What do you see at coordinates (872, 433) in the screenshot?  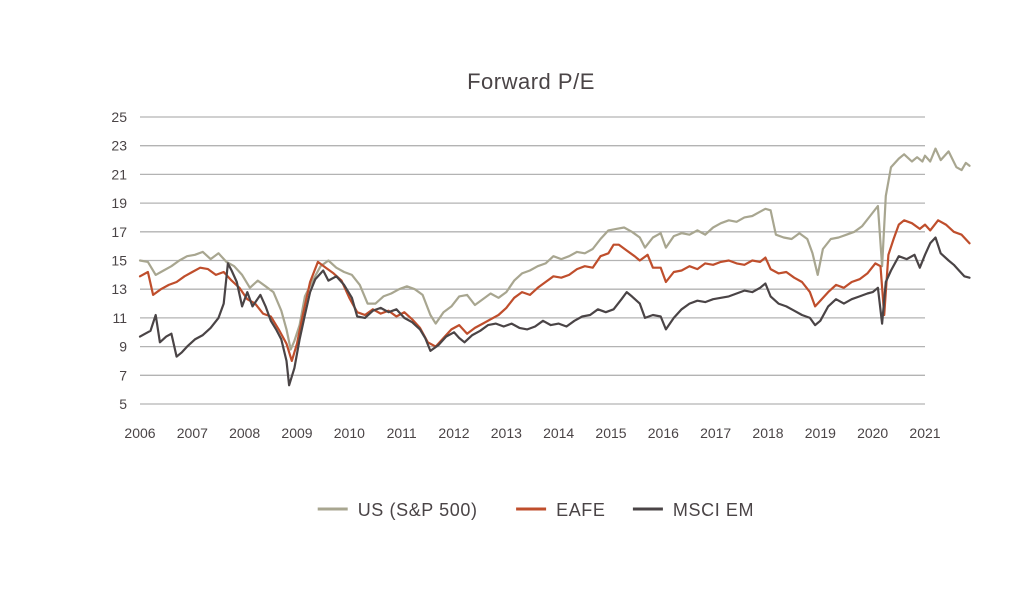 I see `x-tick-label: 2020` at bounding box center [872, 433].